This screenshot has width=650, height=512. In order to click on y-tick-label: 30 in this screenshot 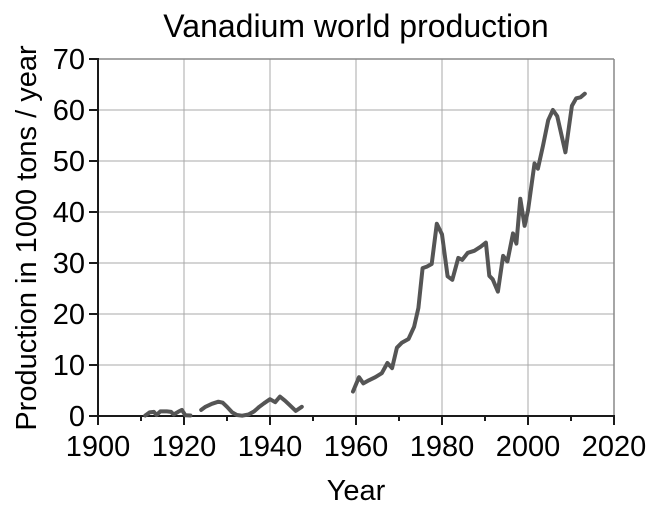, I will do `click(69, 264)`.